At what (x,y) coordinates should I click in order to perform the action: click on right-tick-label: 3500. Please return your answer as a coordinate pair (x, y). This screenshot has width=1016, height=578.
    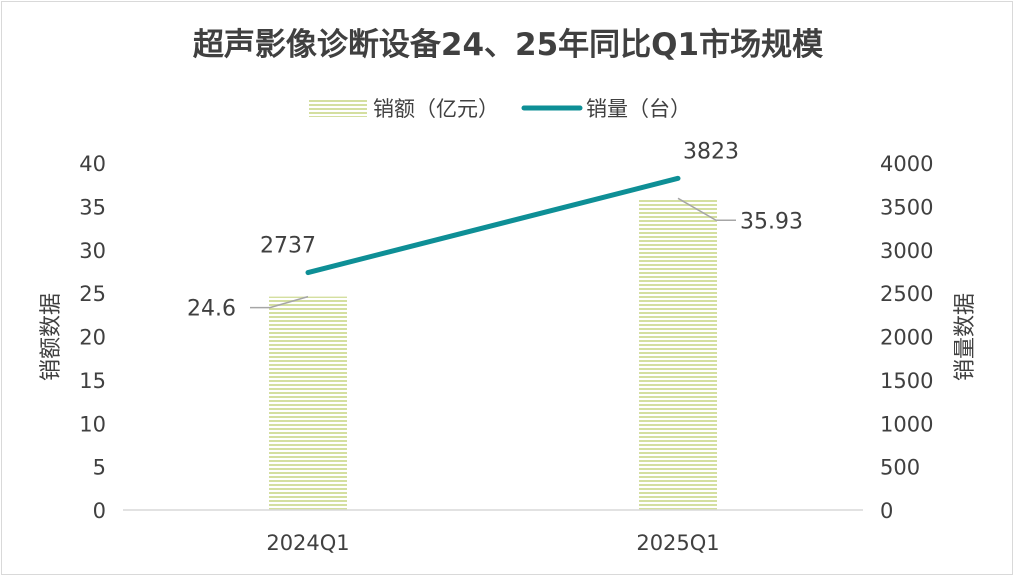
    Looking at the image, I should click on (906, 207).